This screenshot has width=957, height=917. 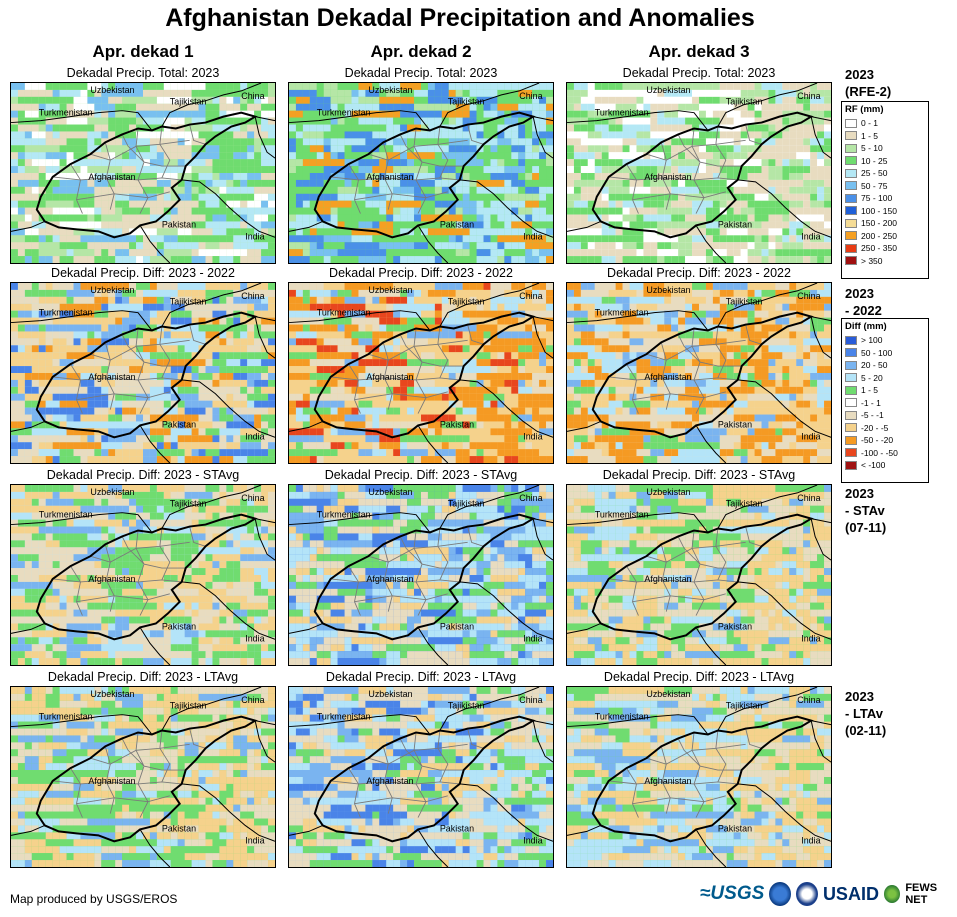 I want to click on legend-item-label: -20 - -5, so click(x=875, y=427).